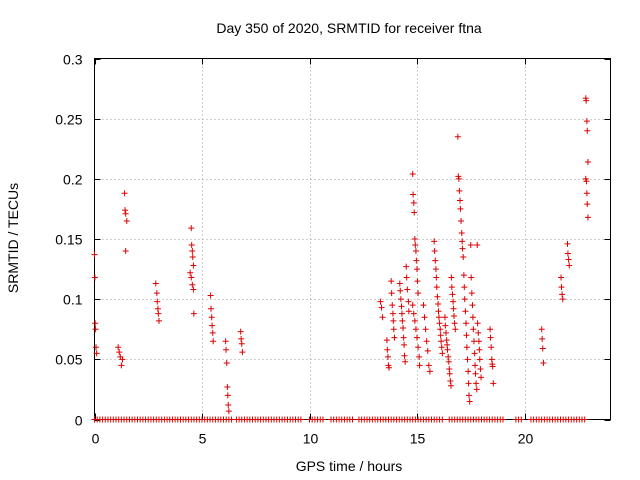  Describe the element at coordinates (79, 421) in the screenshot. I see `y-tick-label: 0` at that location.